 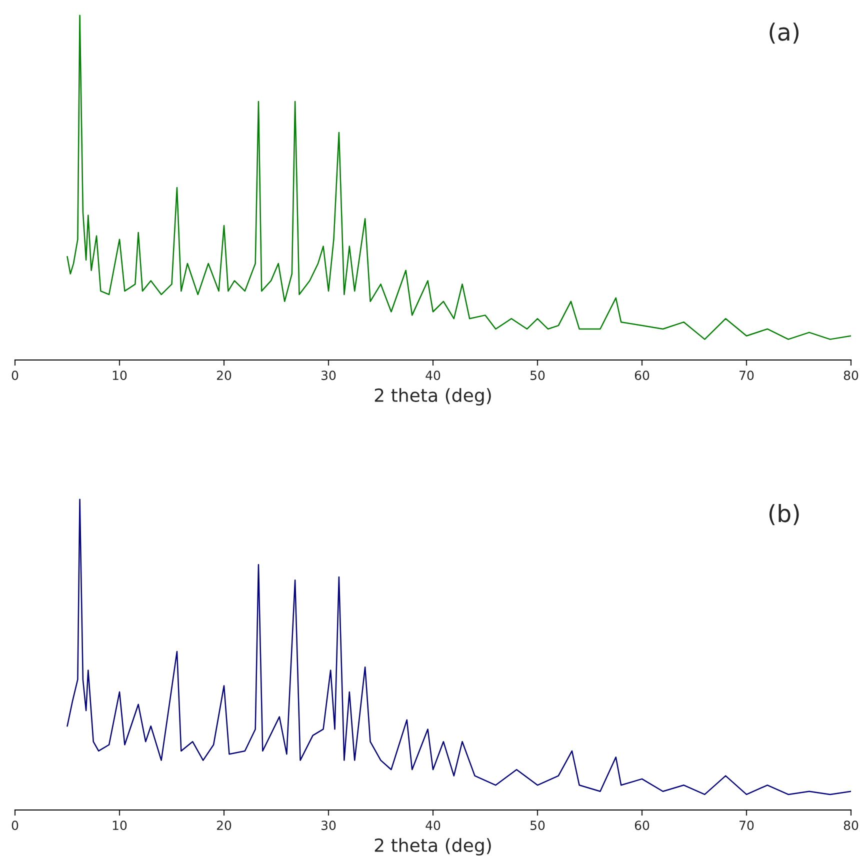 I want to click on annotation: (a), so click(x=784, y=33).